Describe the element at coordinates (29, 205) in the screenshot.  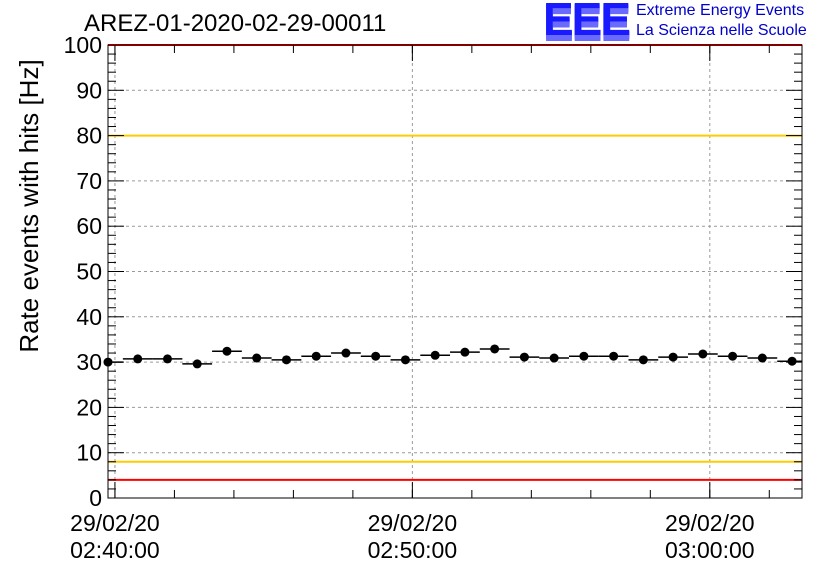
I see `y-axis-label: Rate events with hits [Hz]` at that location.